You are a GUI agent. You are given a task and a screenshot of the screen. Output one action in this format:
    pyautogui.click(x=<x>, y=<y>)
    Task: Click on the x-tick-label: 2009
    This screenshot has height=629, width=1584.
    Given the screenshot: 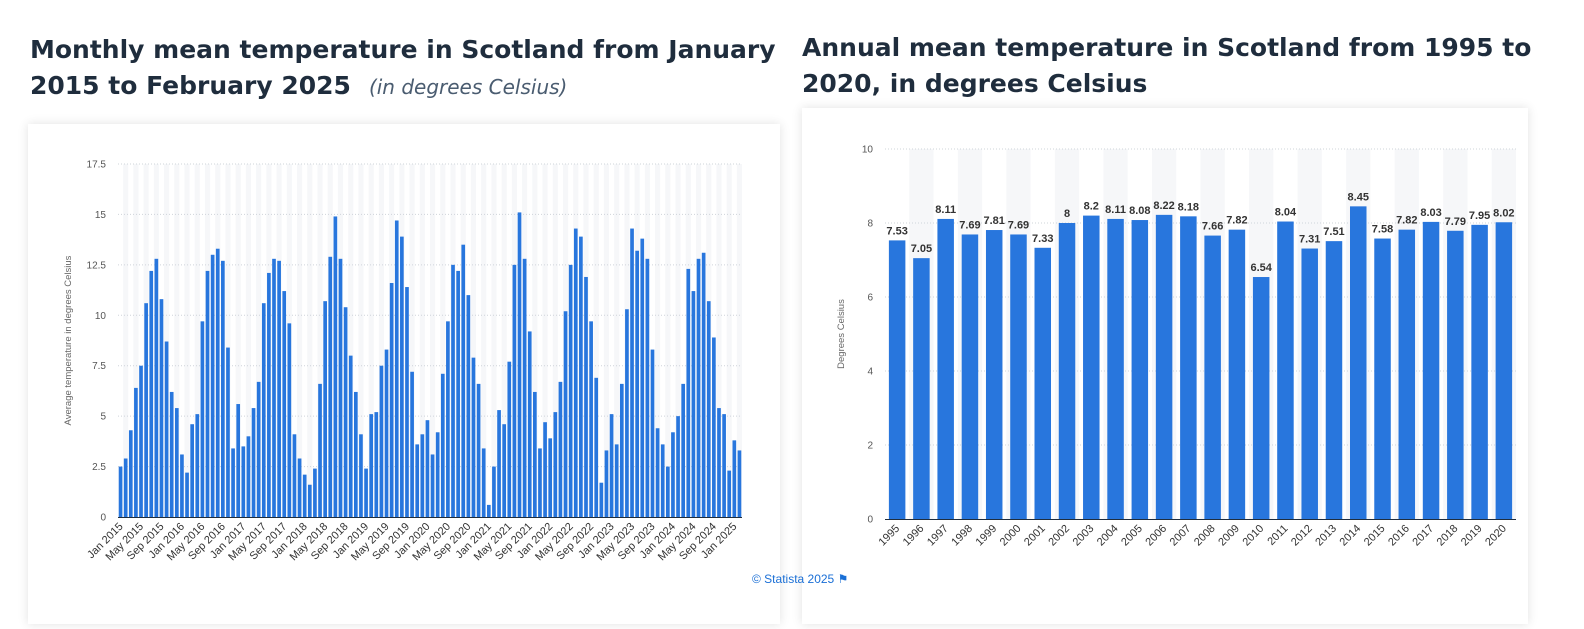 What is the action you would take?
    pyautogui.click(x=1229, y=536)
    